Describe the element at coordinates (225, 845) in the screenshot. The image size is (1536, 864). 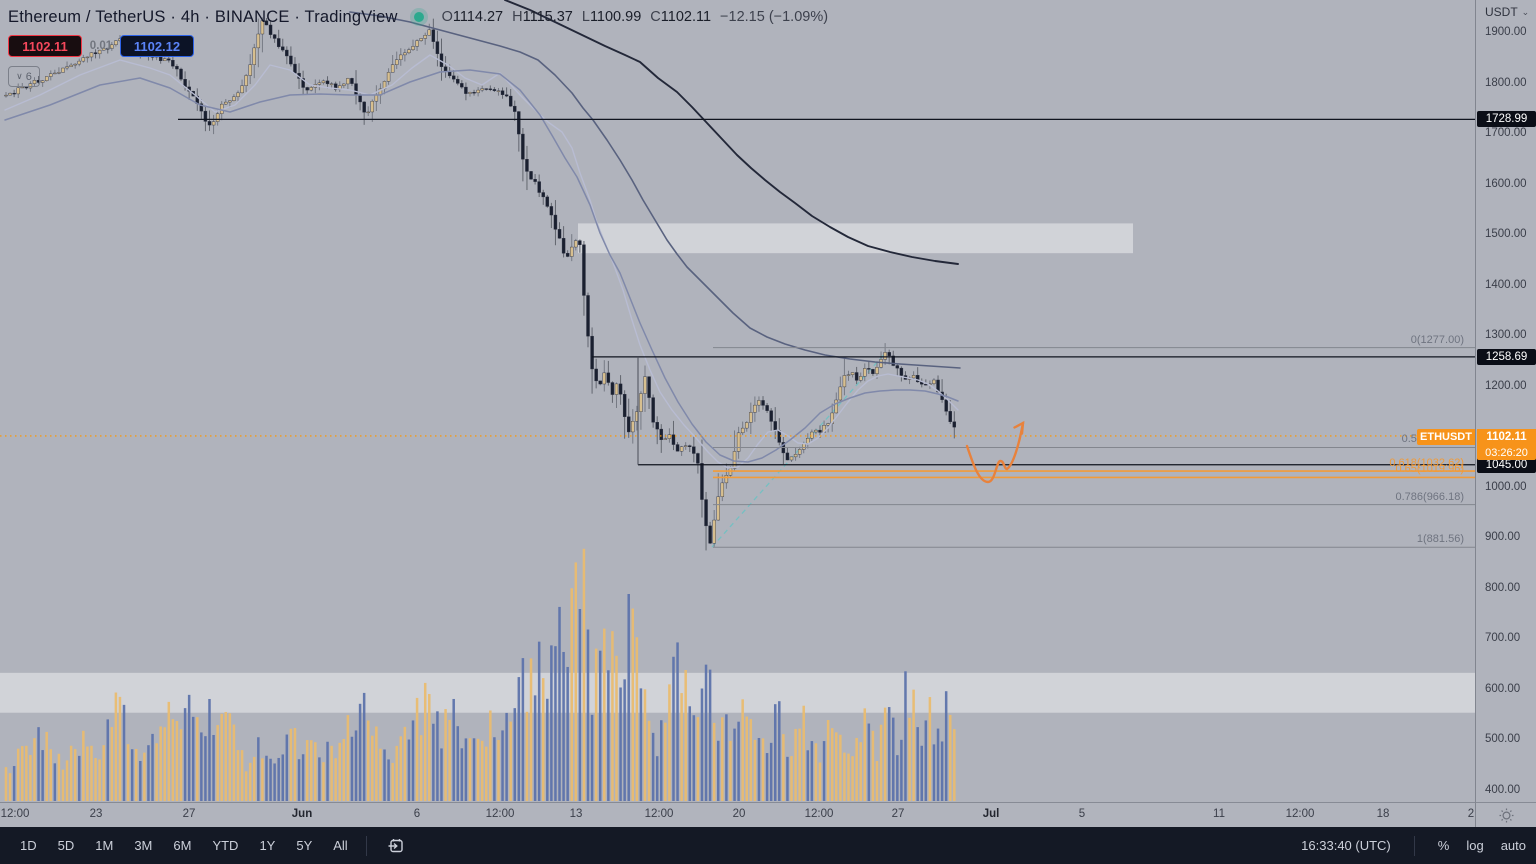
I see `range-button-ytd: YTD` at that location.